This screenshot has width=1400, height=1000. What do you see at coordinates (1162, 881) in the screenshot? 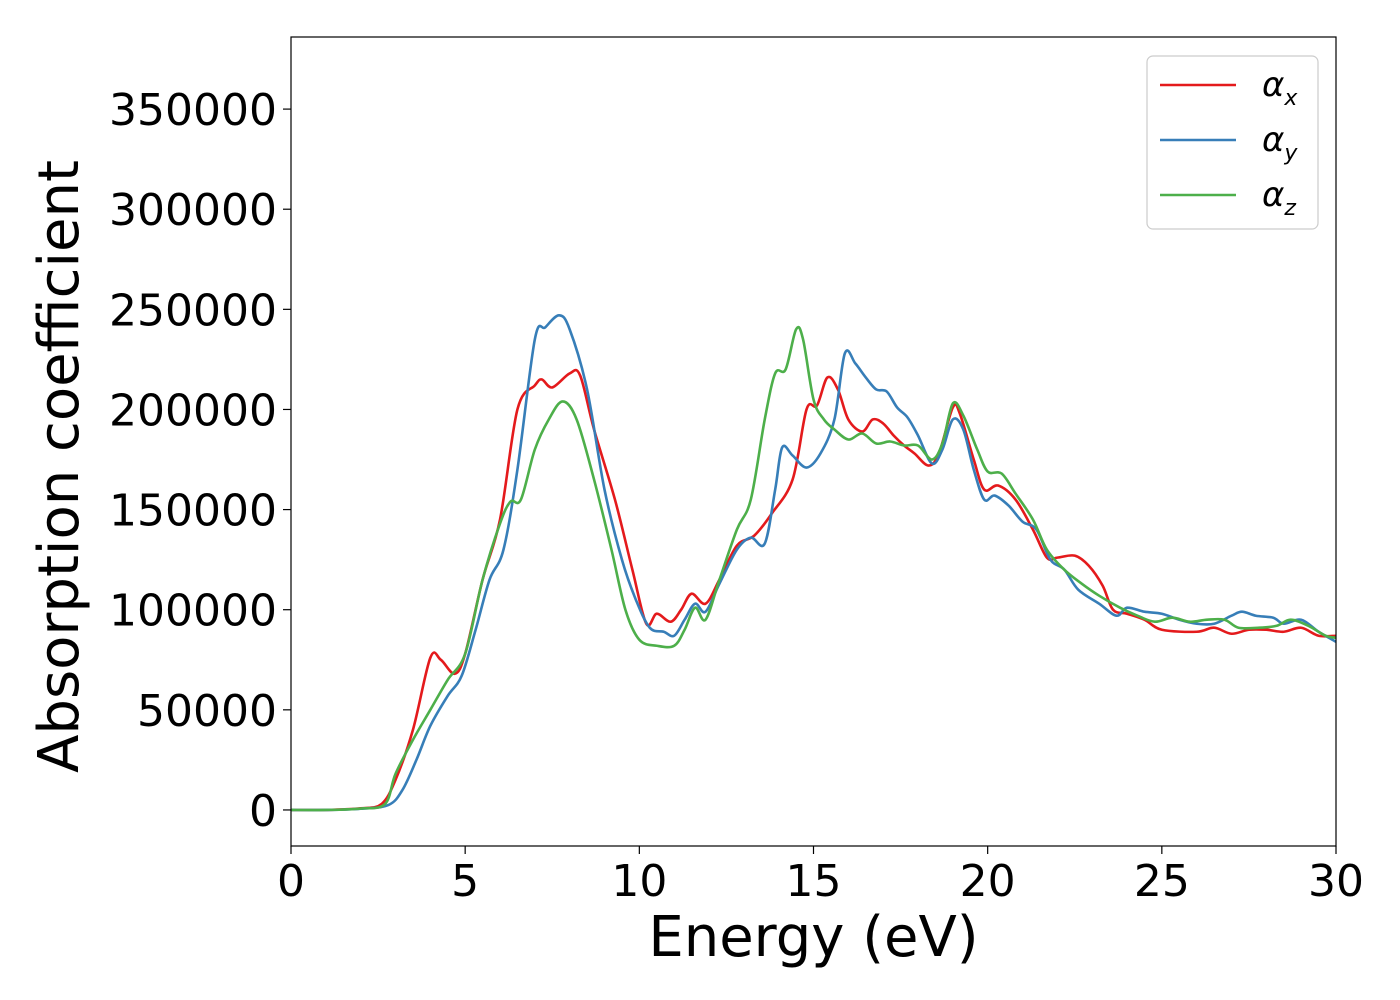
I see `x-tick-label: 25` at bounding box center [1162, 881].